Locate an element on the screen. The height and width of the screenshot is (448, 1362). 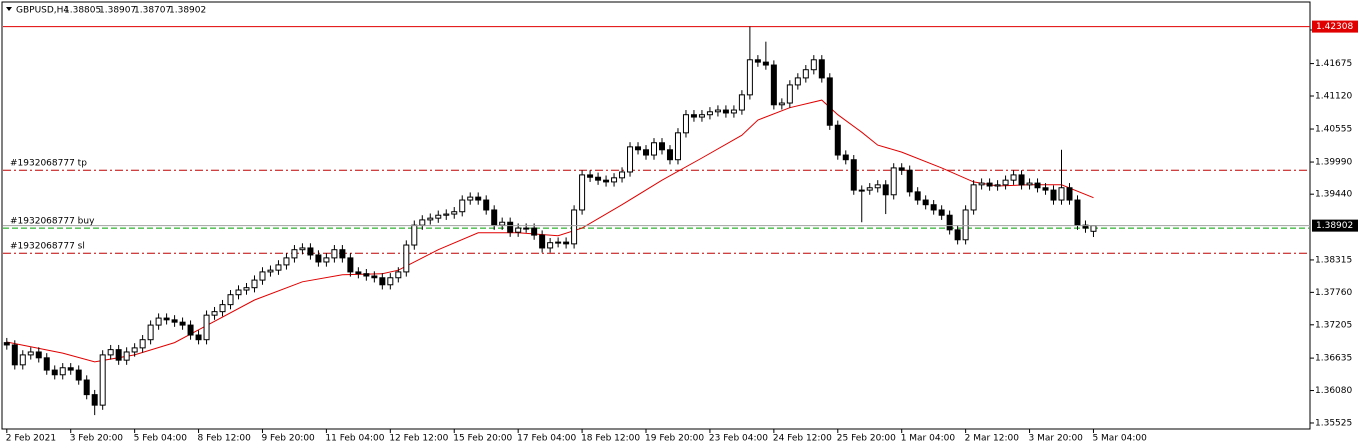
header-open: 1.38805 is located at coordinates (82, 11).